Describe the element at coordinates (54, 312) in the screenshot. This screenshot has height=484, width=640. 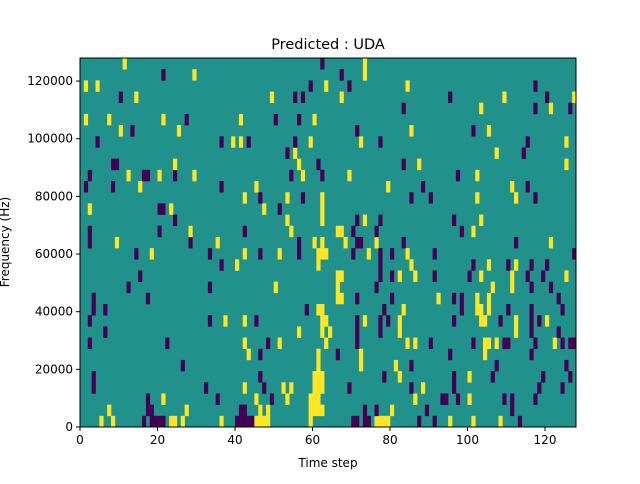
I see `y-tick-label: 40000` at that location.